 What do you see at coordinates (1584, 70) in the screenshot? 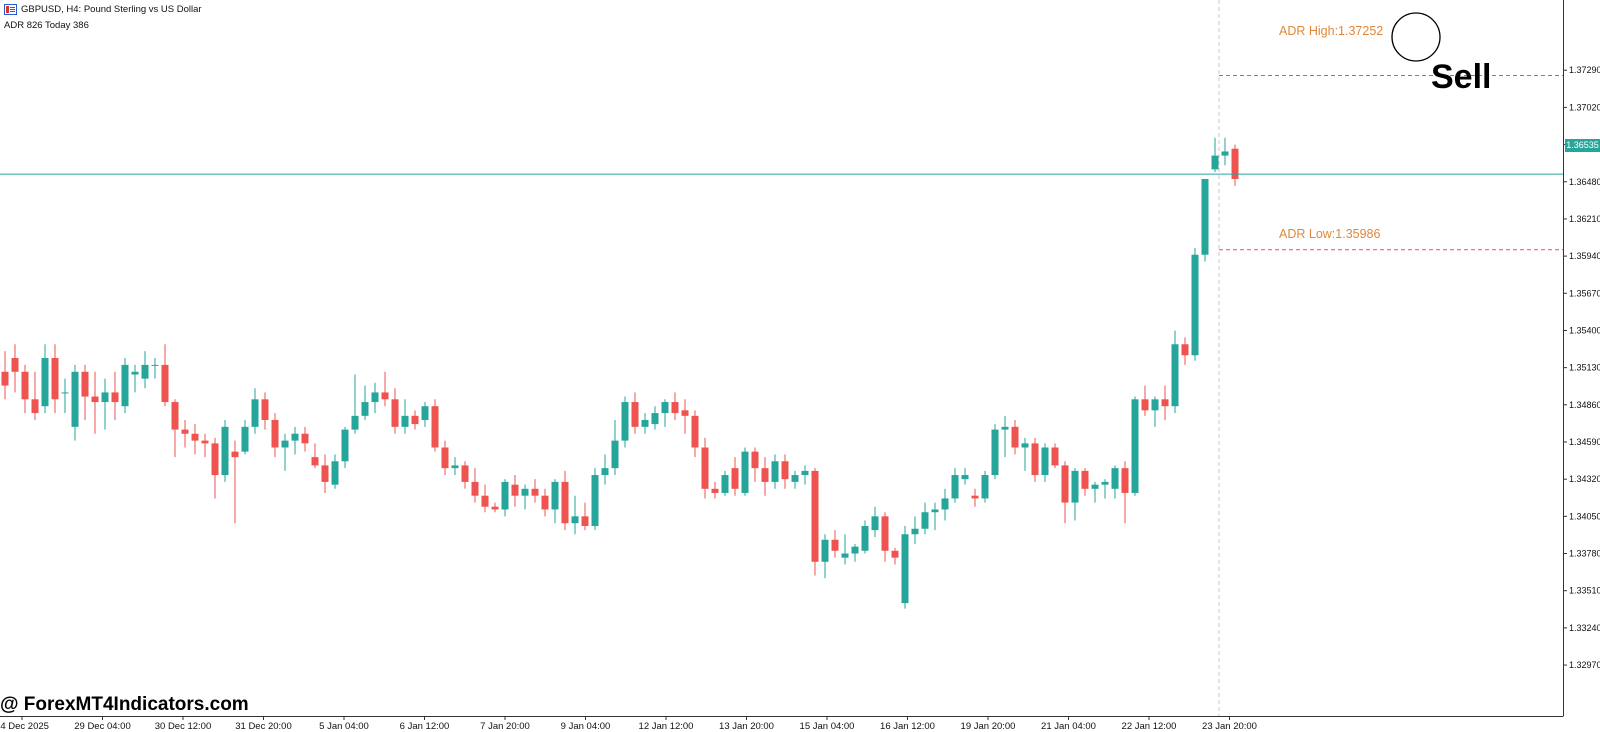
I see `y-tick-label: 1.37290` at bounding box center [1584, 70].